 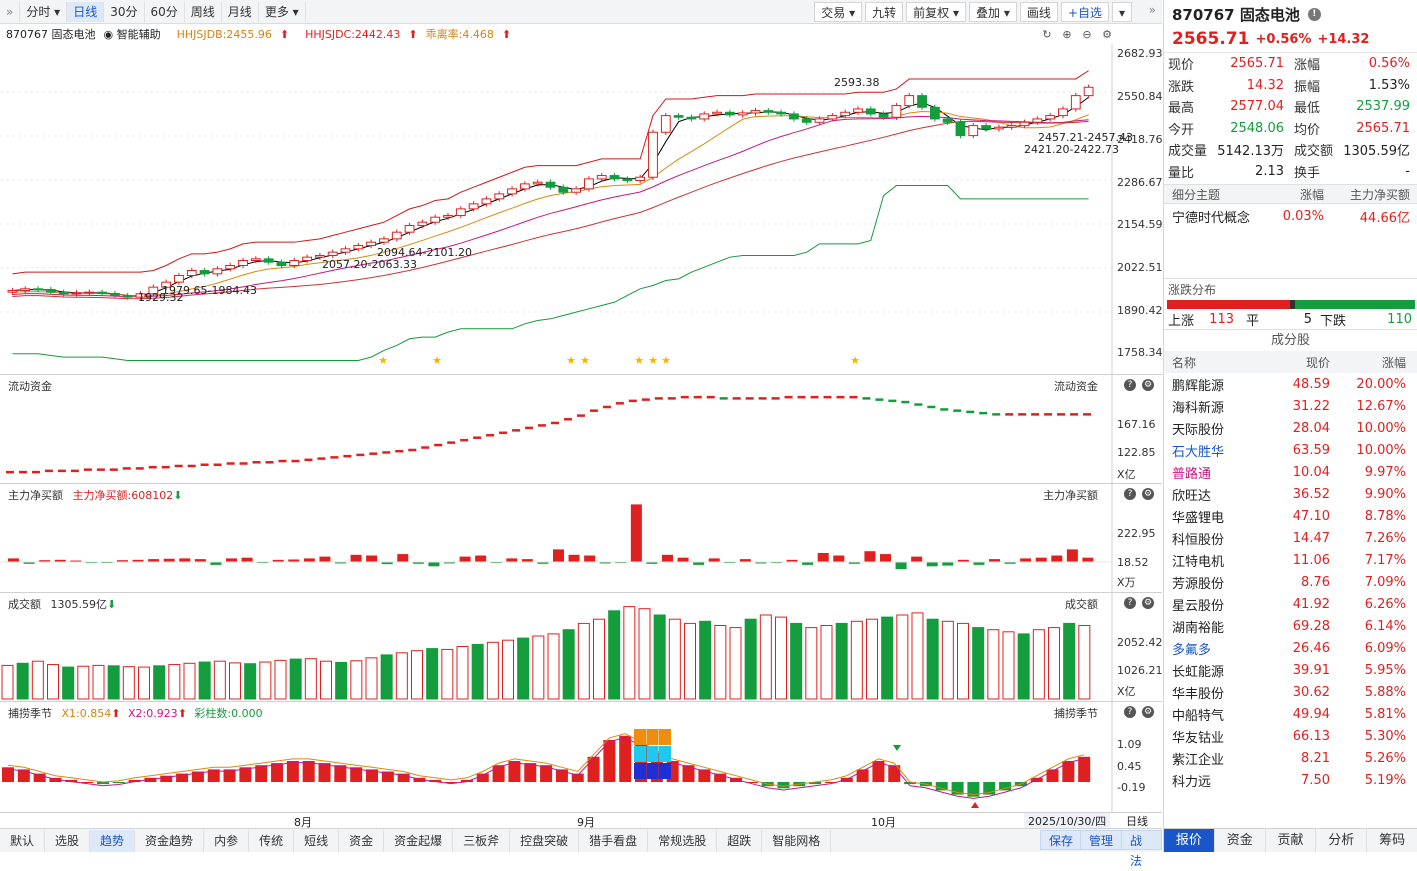 I want to click on component-row: 长虹能源 39.91 5.95%, so click(x=1290, y=670).